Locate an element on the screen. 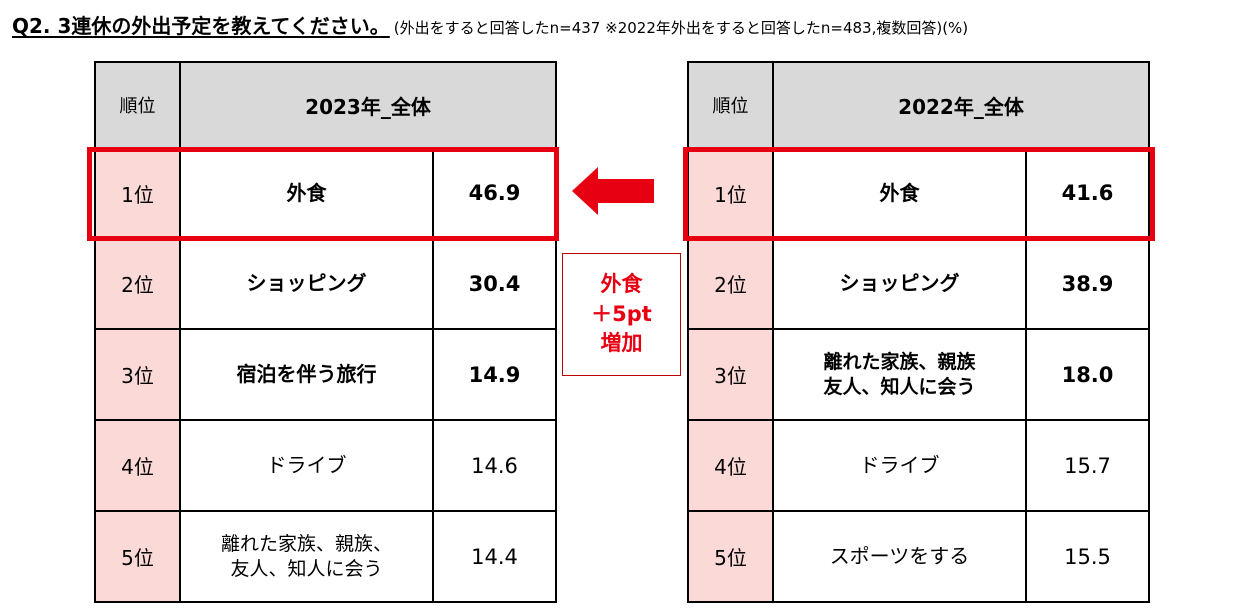 The width and height of the screenshot is (1251, 615). table-row: 5位 スポーツをする 15.5 is located at coordinates (918, 556).